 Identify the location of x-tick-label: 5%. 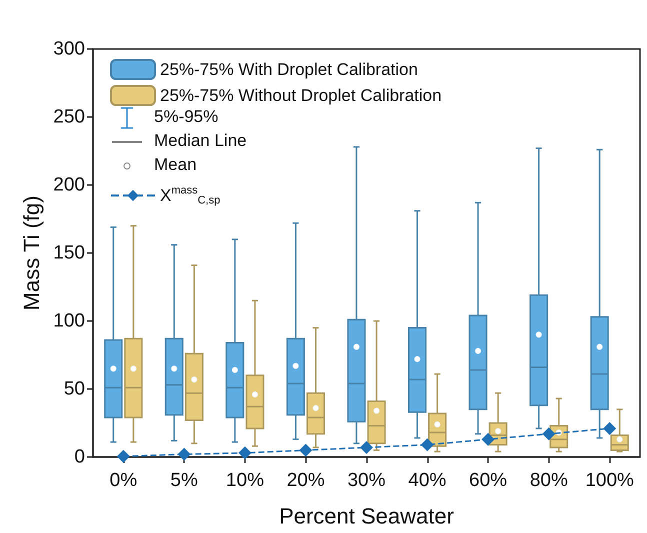
(184, 480).